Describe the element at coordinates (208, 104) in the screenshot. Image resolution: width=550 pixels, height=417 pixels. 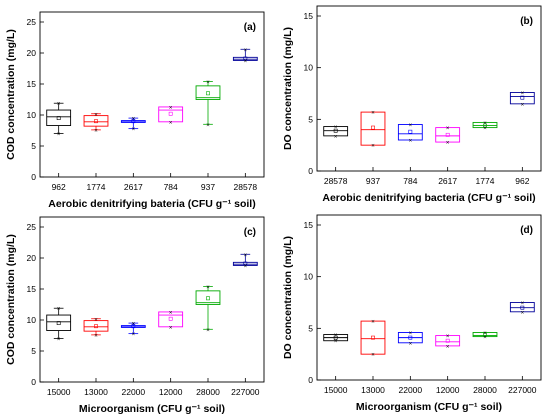
I see `box-937: ××` at that location.